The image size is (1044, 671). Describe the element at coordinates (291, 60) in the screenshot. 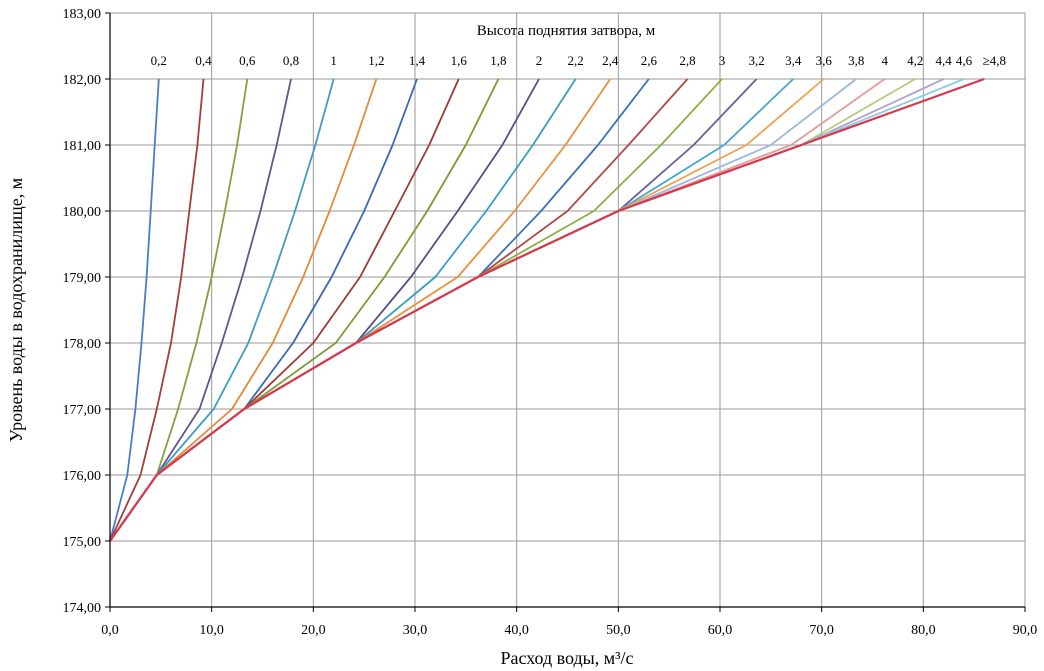

I see `curve-label: 0,8` at that location.